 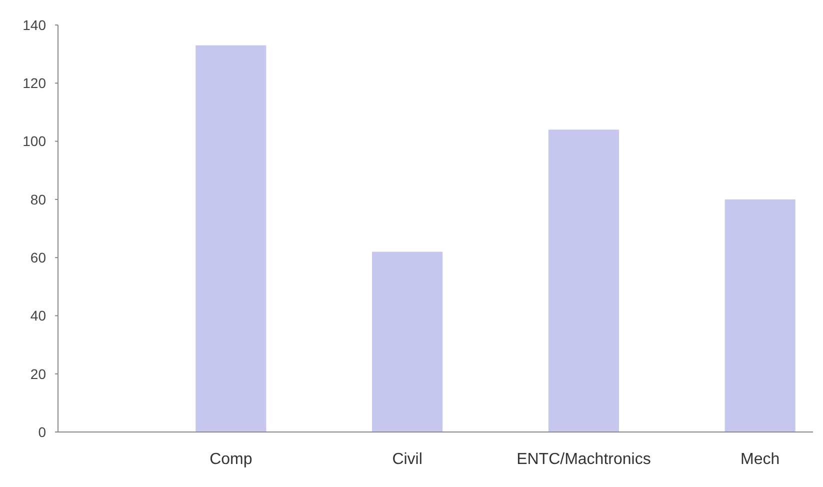 What do you see at coordinates (38, 316) in the screenshot?
I see `y-tick-label: 40` at bounding box center [38, 316].